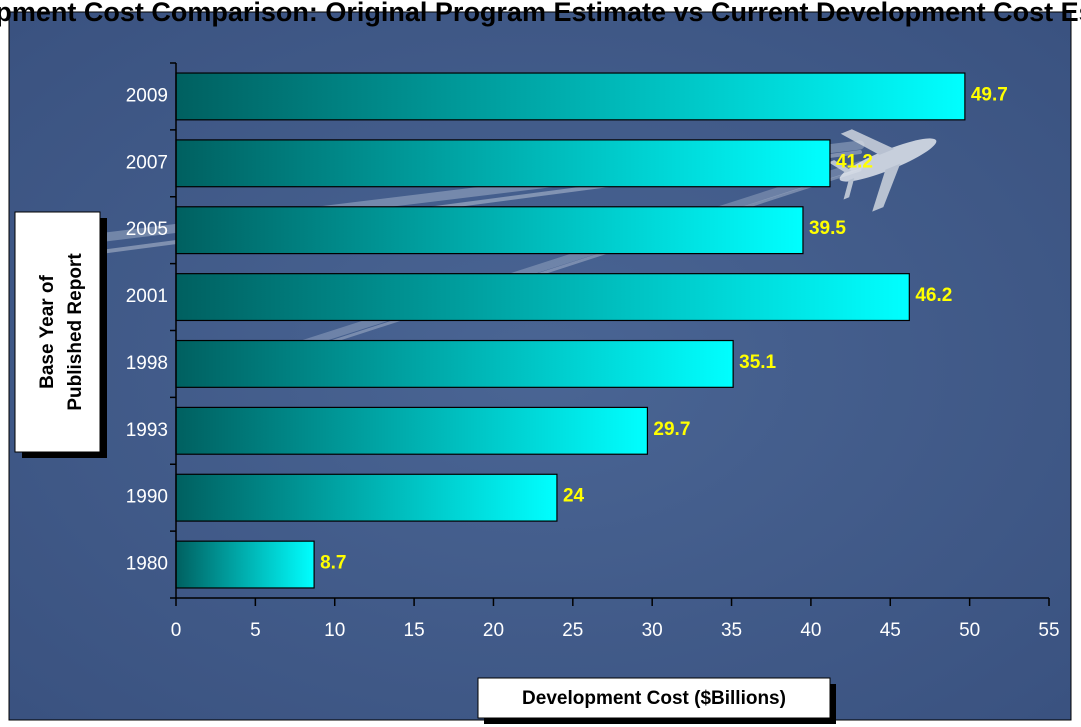 Image resolution: width=1081 pixels, height=727 pixels. What do you see at coordinates (652, 630) in the screenshot?
I see `x-tick-label-30: 30` at bounding box center [652, 630].